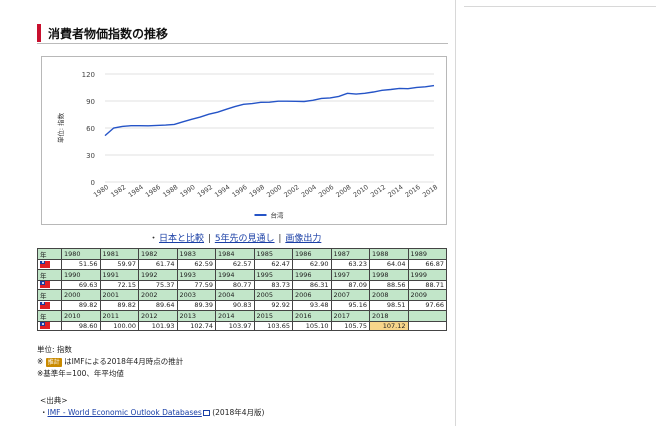  I want to click on x-tick-label: 2000, so click(274, 191).